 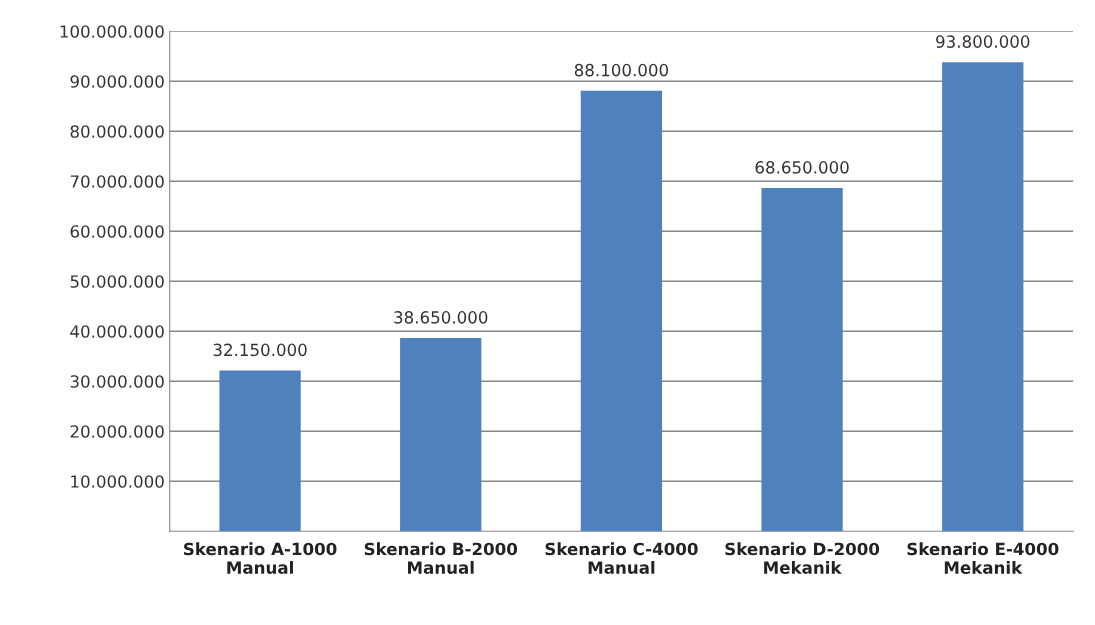 What do you see at coordinates (621, 70) in the screenshot?
I see `data-label: 88.100.000` at bounding box center [621, 70].